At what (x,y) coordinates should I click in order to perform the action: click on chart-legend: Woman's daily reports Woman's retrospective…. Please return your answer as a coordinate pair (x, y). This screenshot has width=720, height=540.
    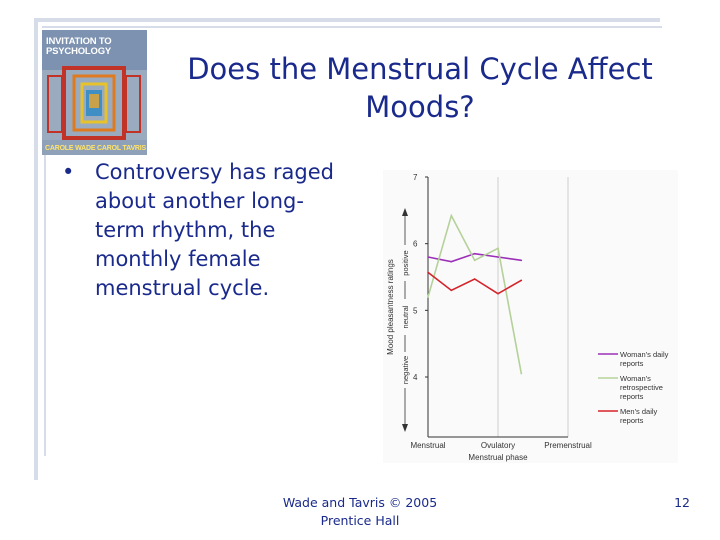
    Looking at the image, I should click on (633, 387).